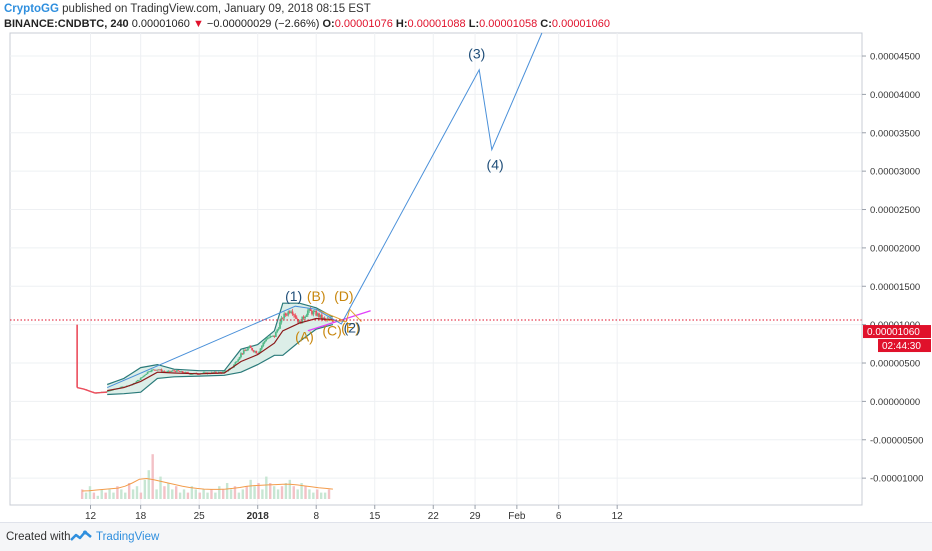 The width and height of the screenshot is (932, 551). I want to click on close-value: 0.00001060, so click(581, 24).